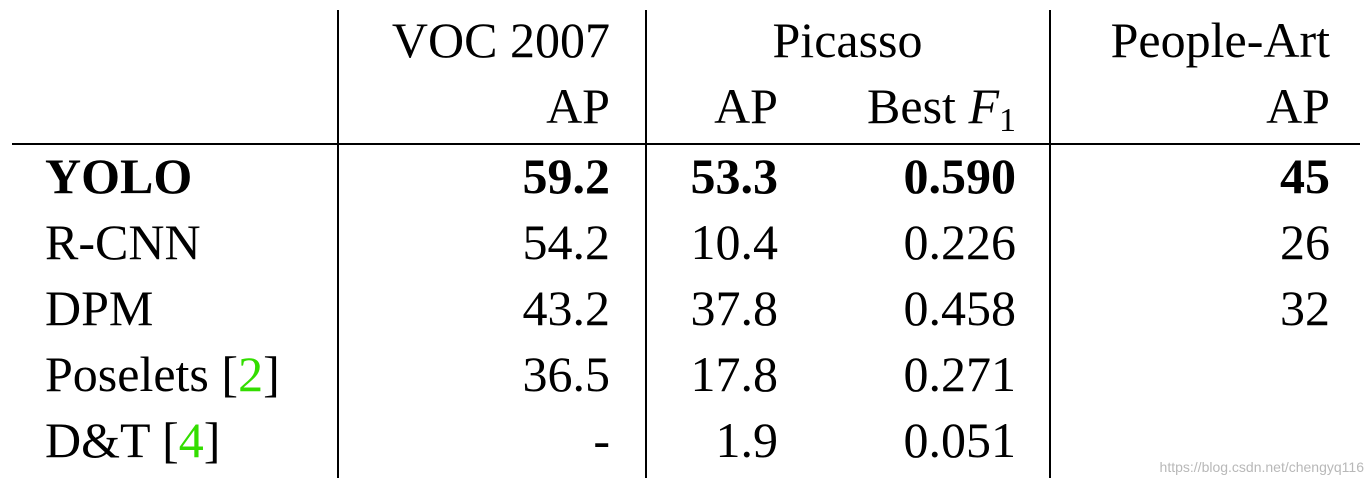 This screenshot has height=489, width=1372. What do you see at coordinates (1261, 467) in the screenshot?
I see `watermark: https://blog.csdn.net/chengyq116` at bounding box center [1261, 467].